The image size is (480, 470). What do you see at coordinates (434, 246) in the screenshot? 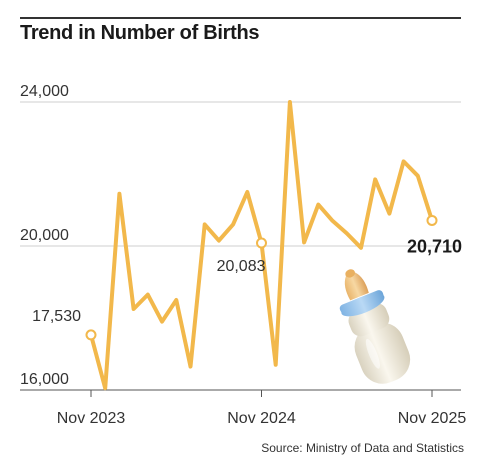
I see `data-label: 20,710` at bounding box center [434, 246].